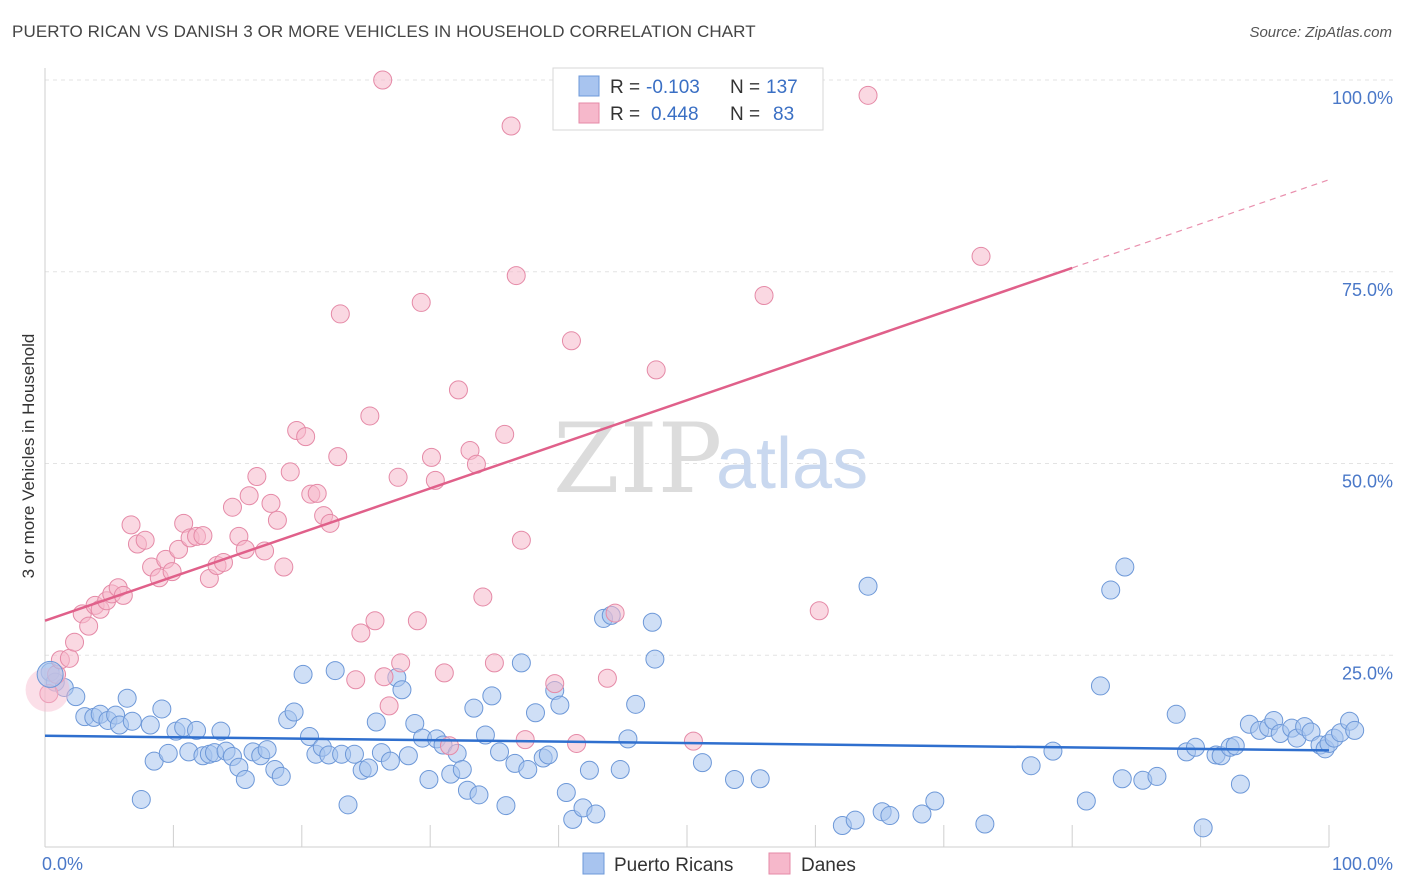 The width and height of the screenshot is (1406, 892). Describe the element at coordinates (1362, 98) in the screenshot. I see `y-tick-label: 100.0%` at that location.